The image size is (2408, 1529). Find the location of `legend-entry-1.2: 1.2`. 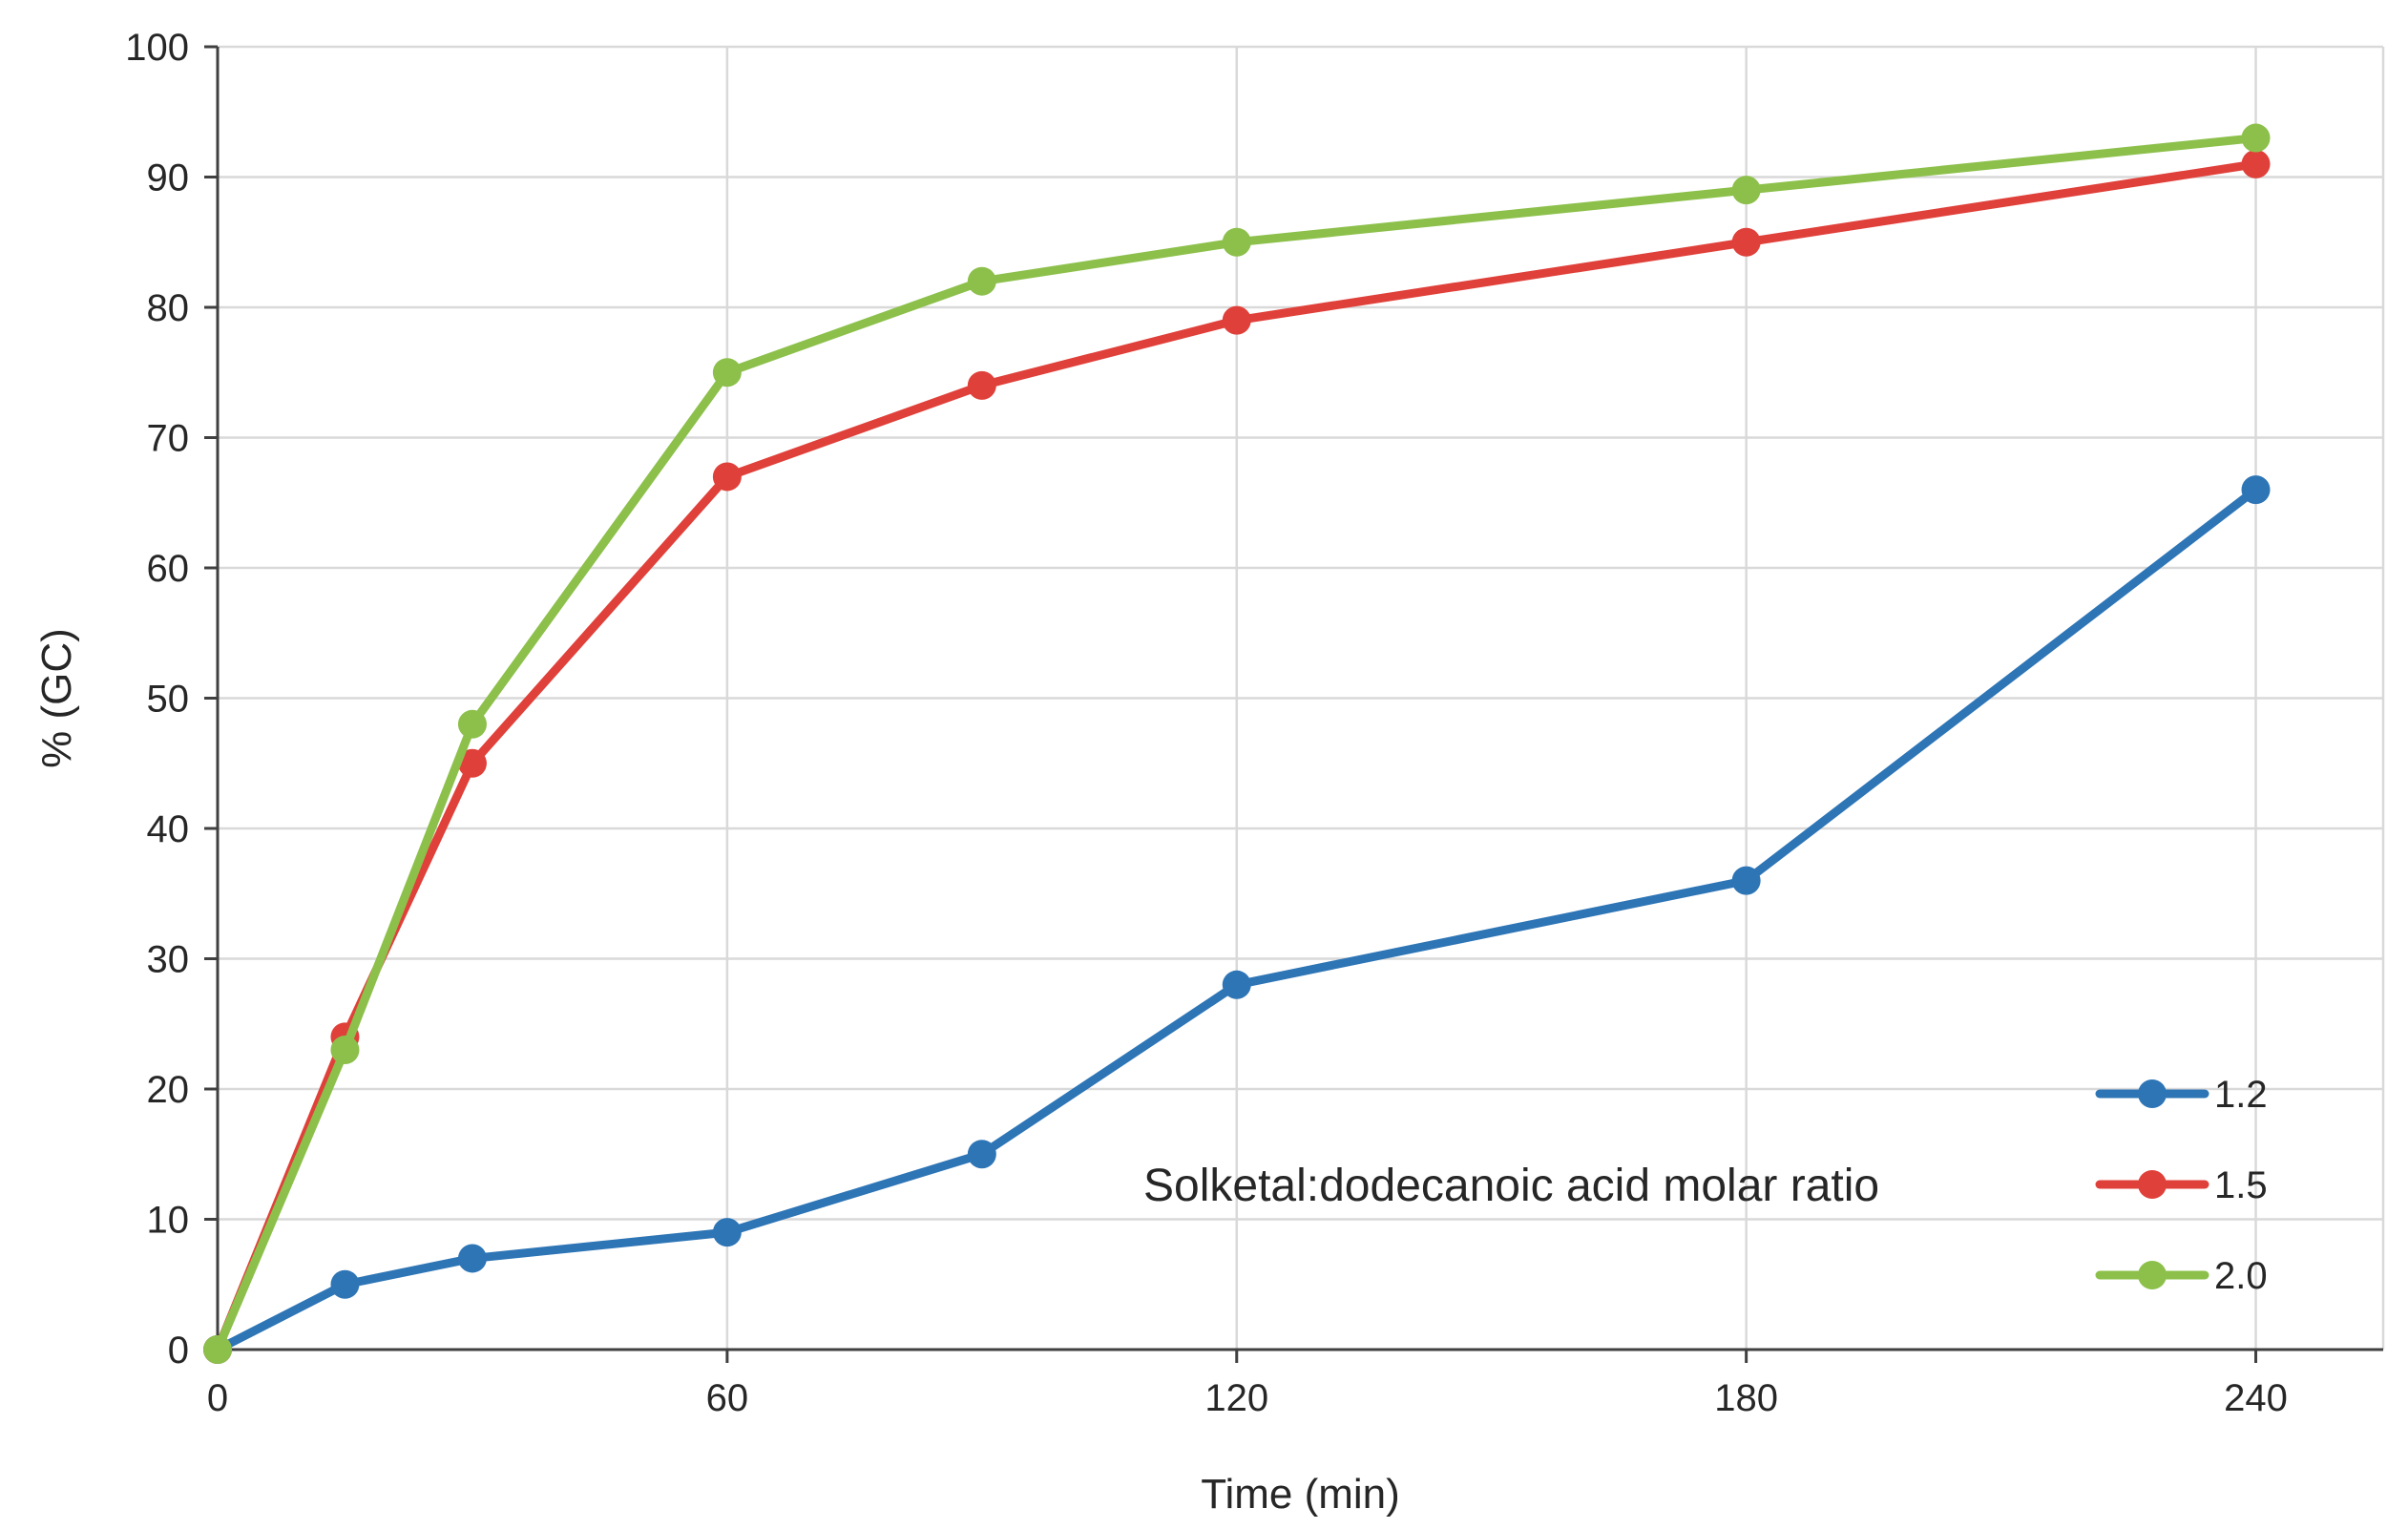

legend-entry-1.2: 1.2 is located at coordinates (2182, 1095).